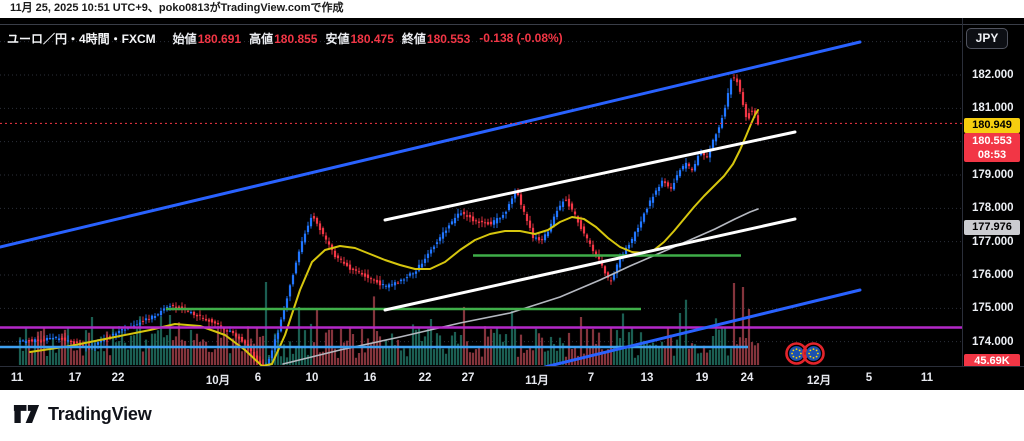 Image resolution: width=1024 pixels, height=441 pixels. What do you see at coordinates (992, 125) in the screenshot?
I see `ma-fast-label-badge: 180.949` at bounding box center [992, 125].